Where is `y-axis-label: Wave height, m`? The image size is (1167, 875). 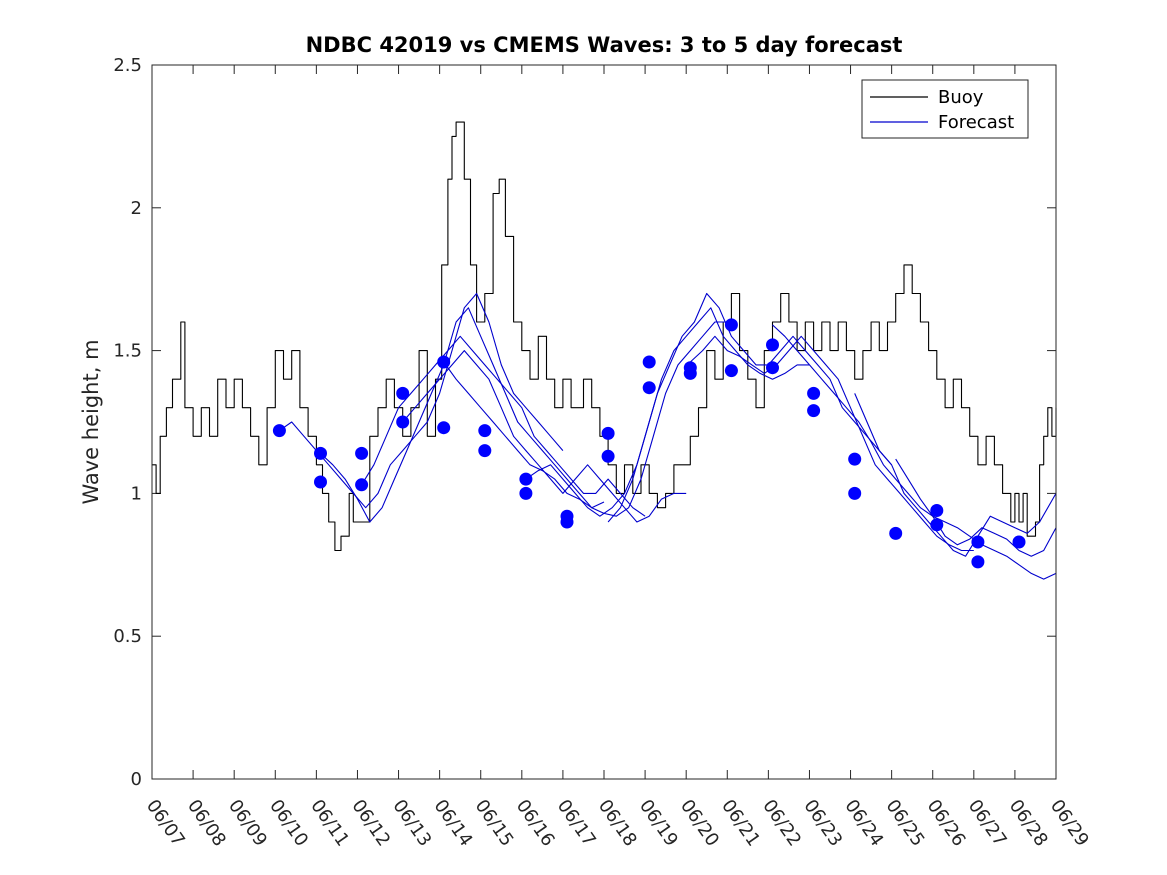 y-axis-label: Wave height, m is located at coordinates (91, 421).